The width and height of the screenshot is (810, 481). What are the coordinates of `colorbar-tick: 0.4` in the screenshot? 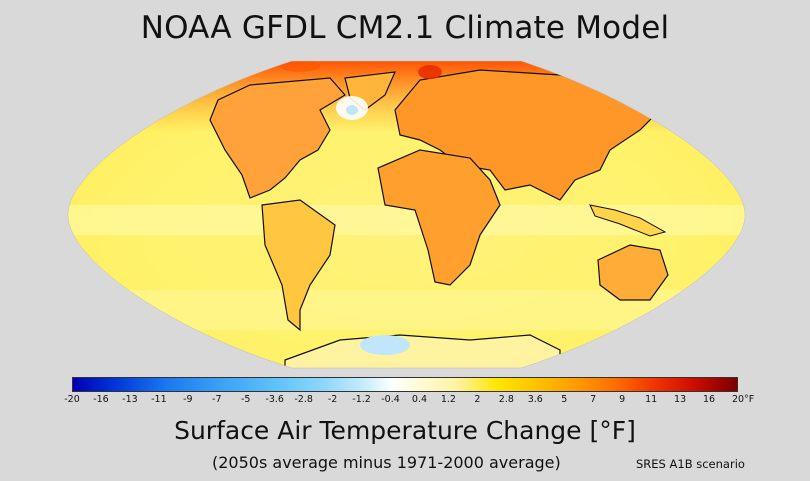 It's located at (419, 399).